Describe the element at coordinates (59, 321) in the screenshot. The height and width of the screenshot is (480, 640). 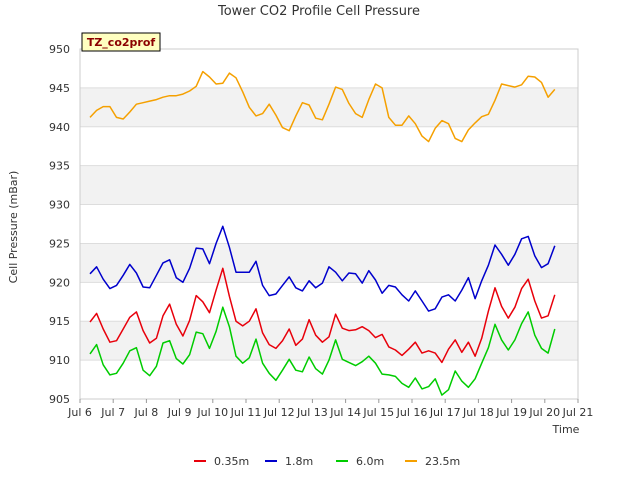
I see `y-tick-label: 915` at that location.